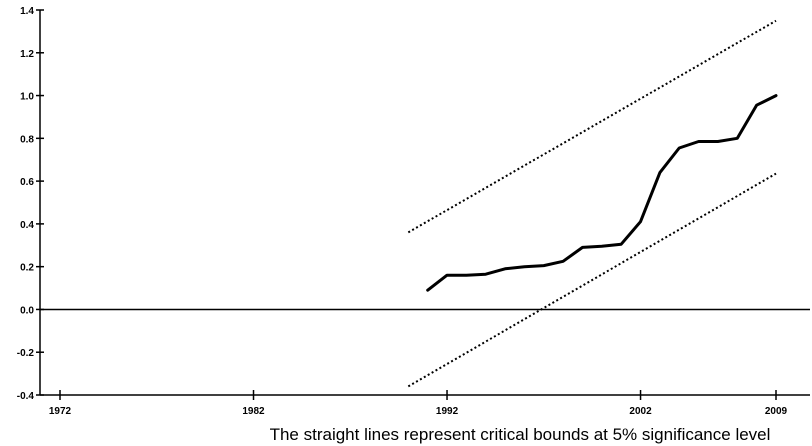  What do you see at coordinates (27, 182) in the screenshot?
I see `y-tick-label: 0.6` at bounding box center [27, 182].